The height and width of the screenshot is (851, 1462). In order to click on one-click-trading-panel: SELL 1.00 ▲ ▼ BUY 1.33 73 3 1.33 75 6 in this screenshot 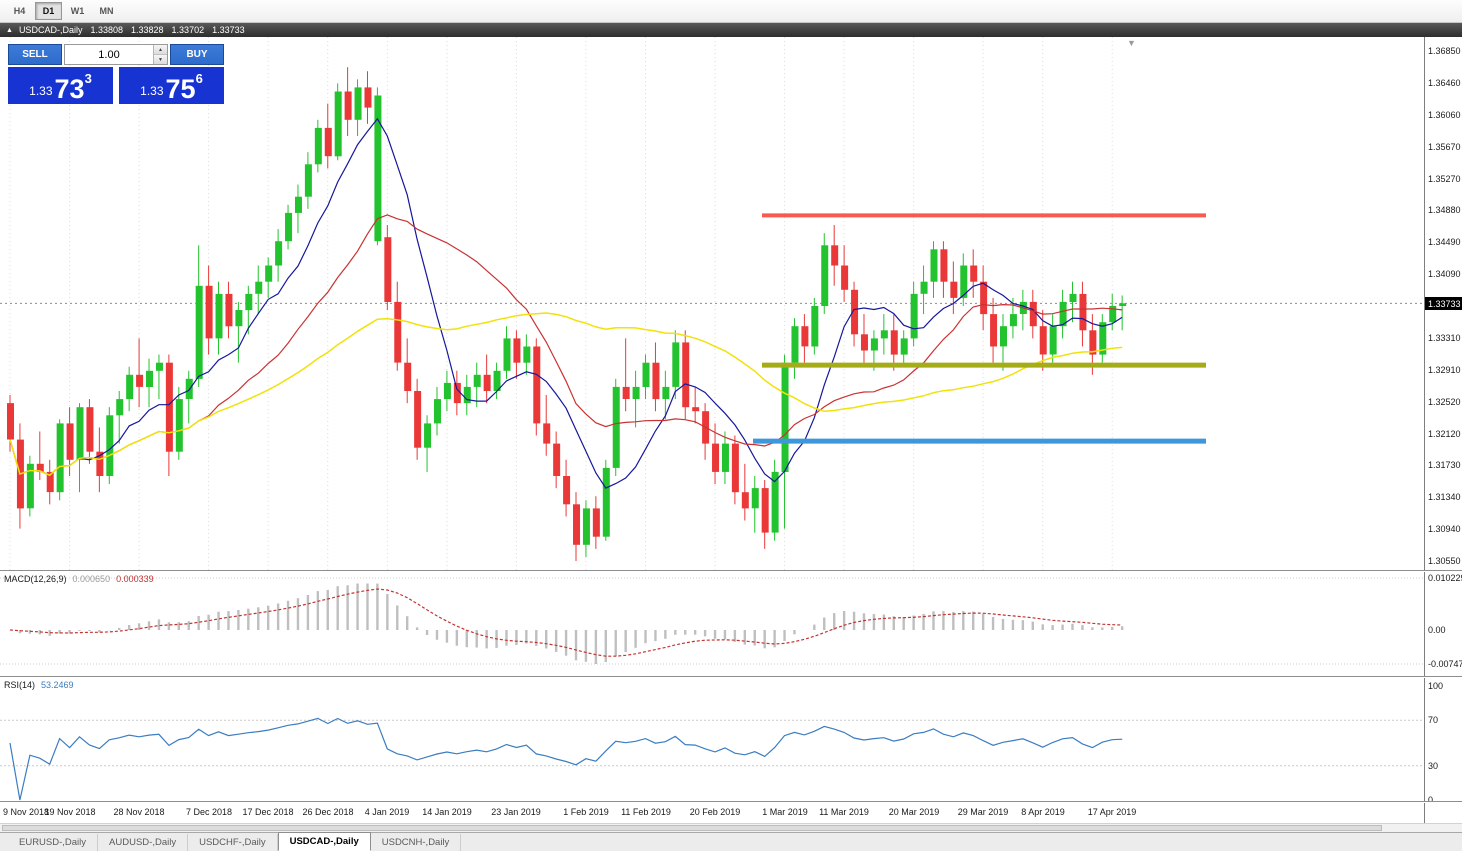, I will do `click(116, 74)`.